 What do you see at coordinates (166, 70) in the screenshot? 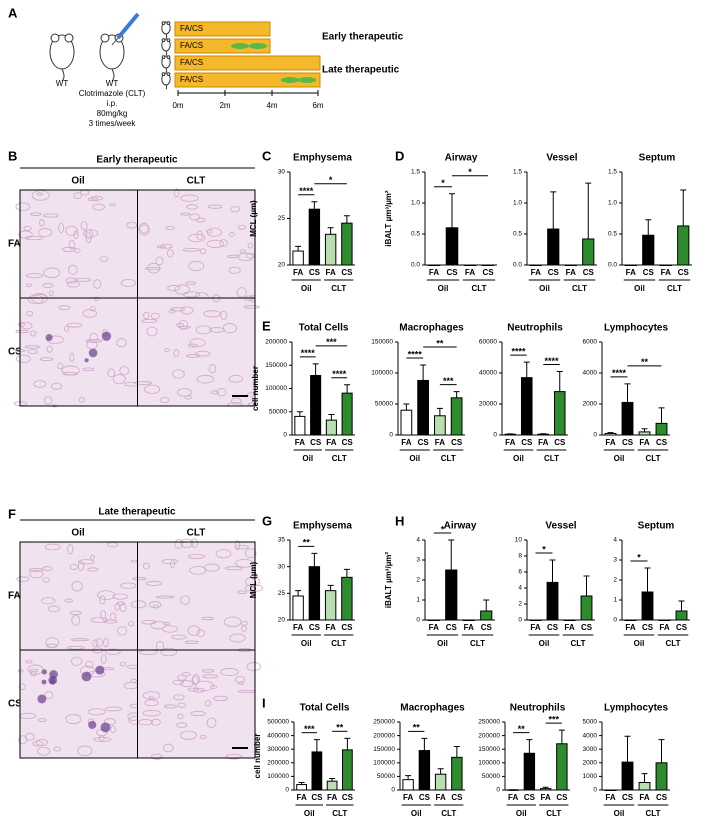
I see `mouse-tail` at bounding box center [166, 70].